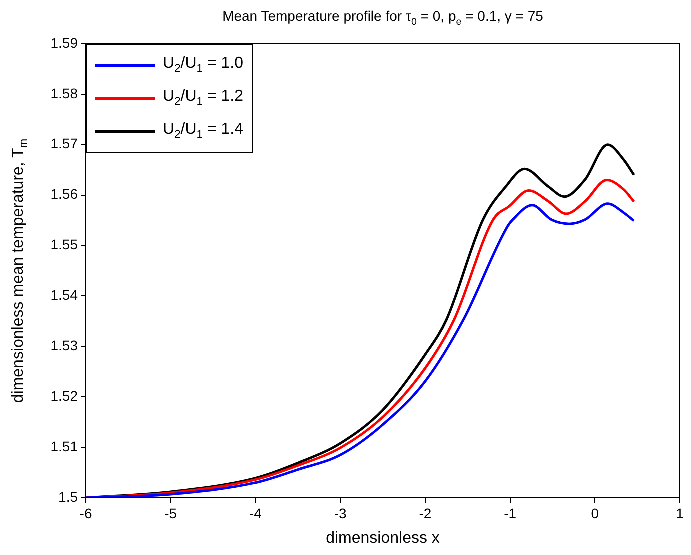 The width and height of the screenshot is (691, 555). Describe the element at coordinates (680, 513) in the screenshot. I see `x-tick-label: 1` at that location.